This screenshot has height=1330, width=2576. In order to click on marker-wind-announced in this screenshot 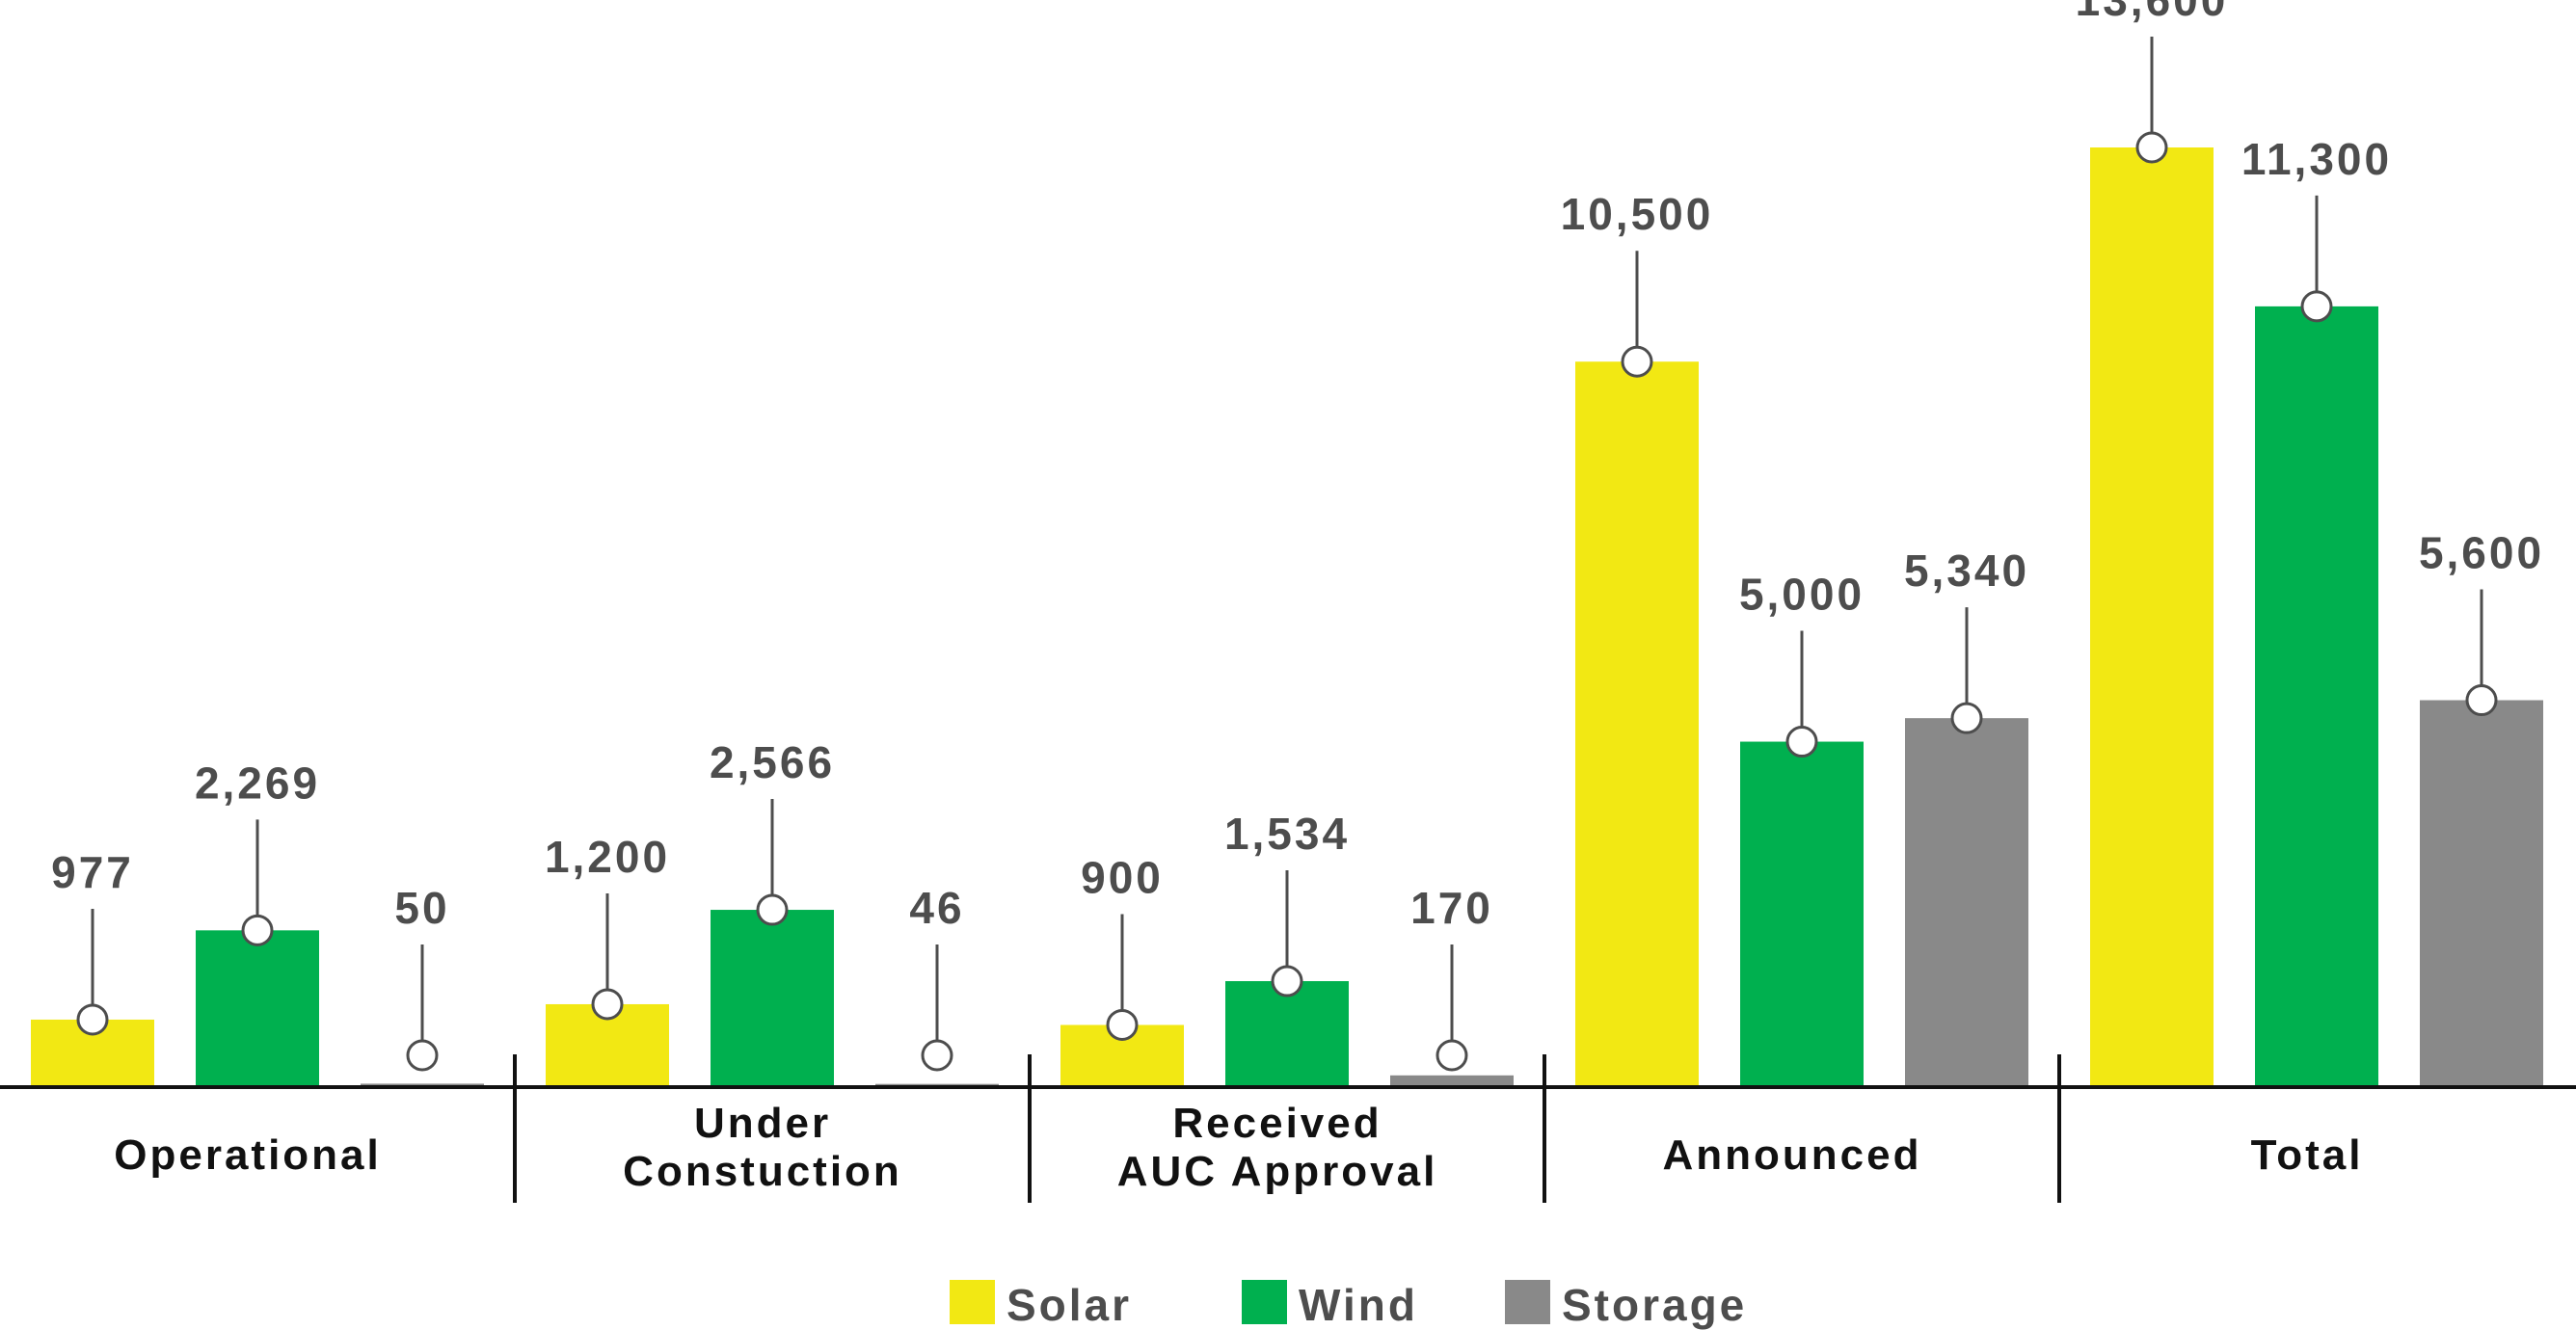, I will do `click(1802, 742)`.